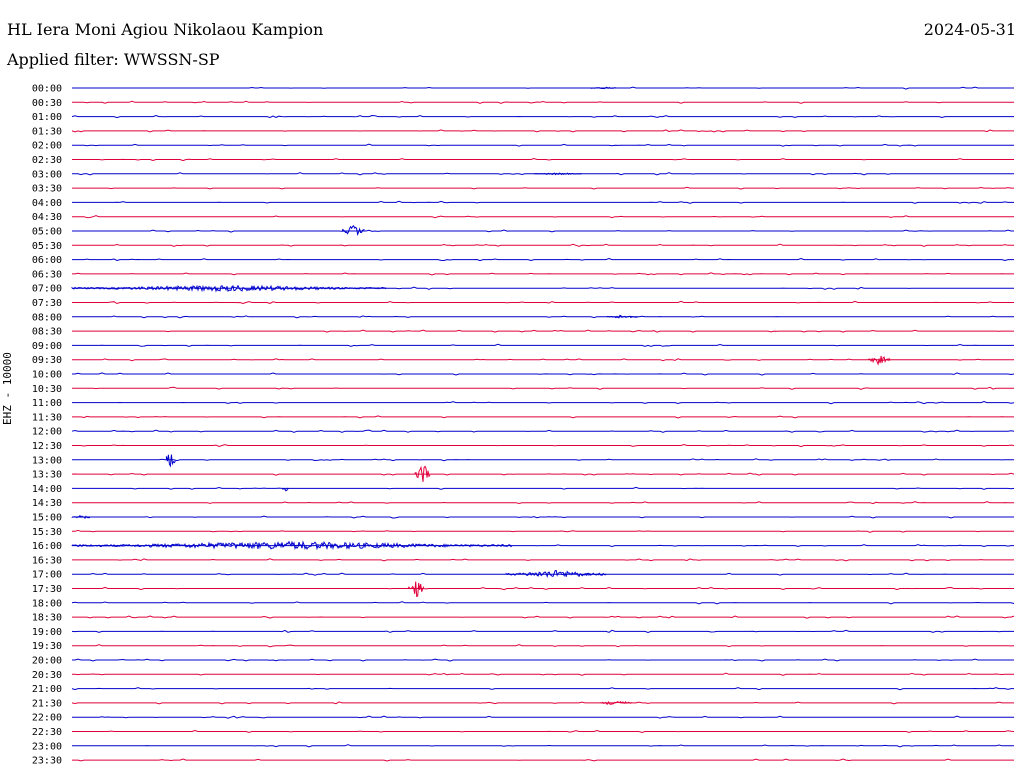  Describe the element at coordinates (47, 346) in the screenshot. I see `row-time-label: 09:00` at that location.